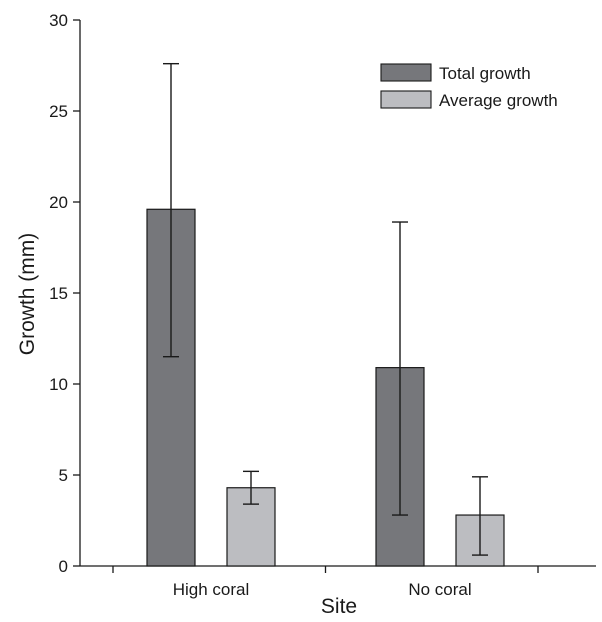  Describe the element at coordinates (63, 475) in the screenshot. I see `y-tick-label-5: 5` at that location.